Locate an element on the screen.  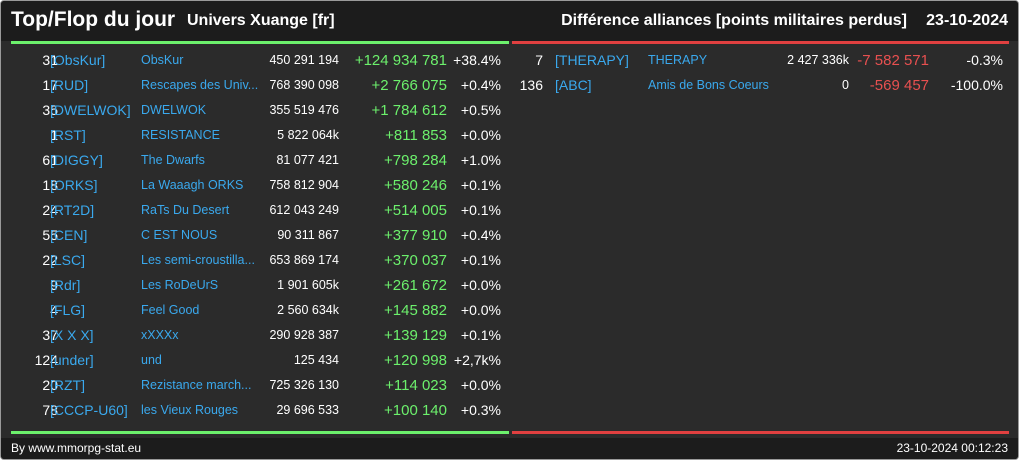
percent-change: +38.4% is located at coordinates (477, 60).